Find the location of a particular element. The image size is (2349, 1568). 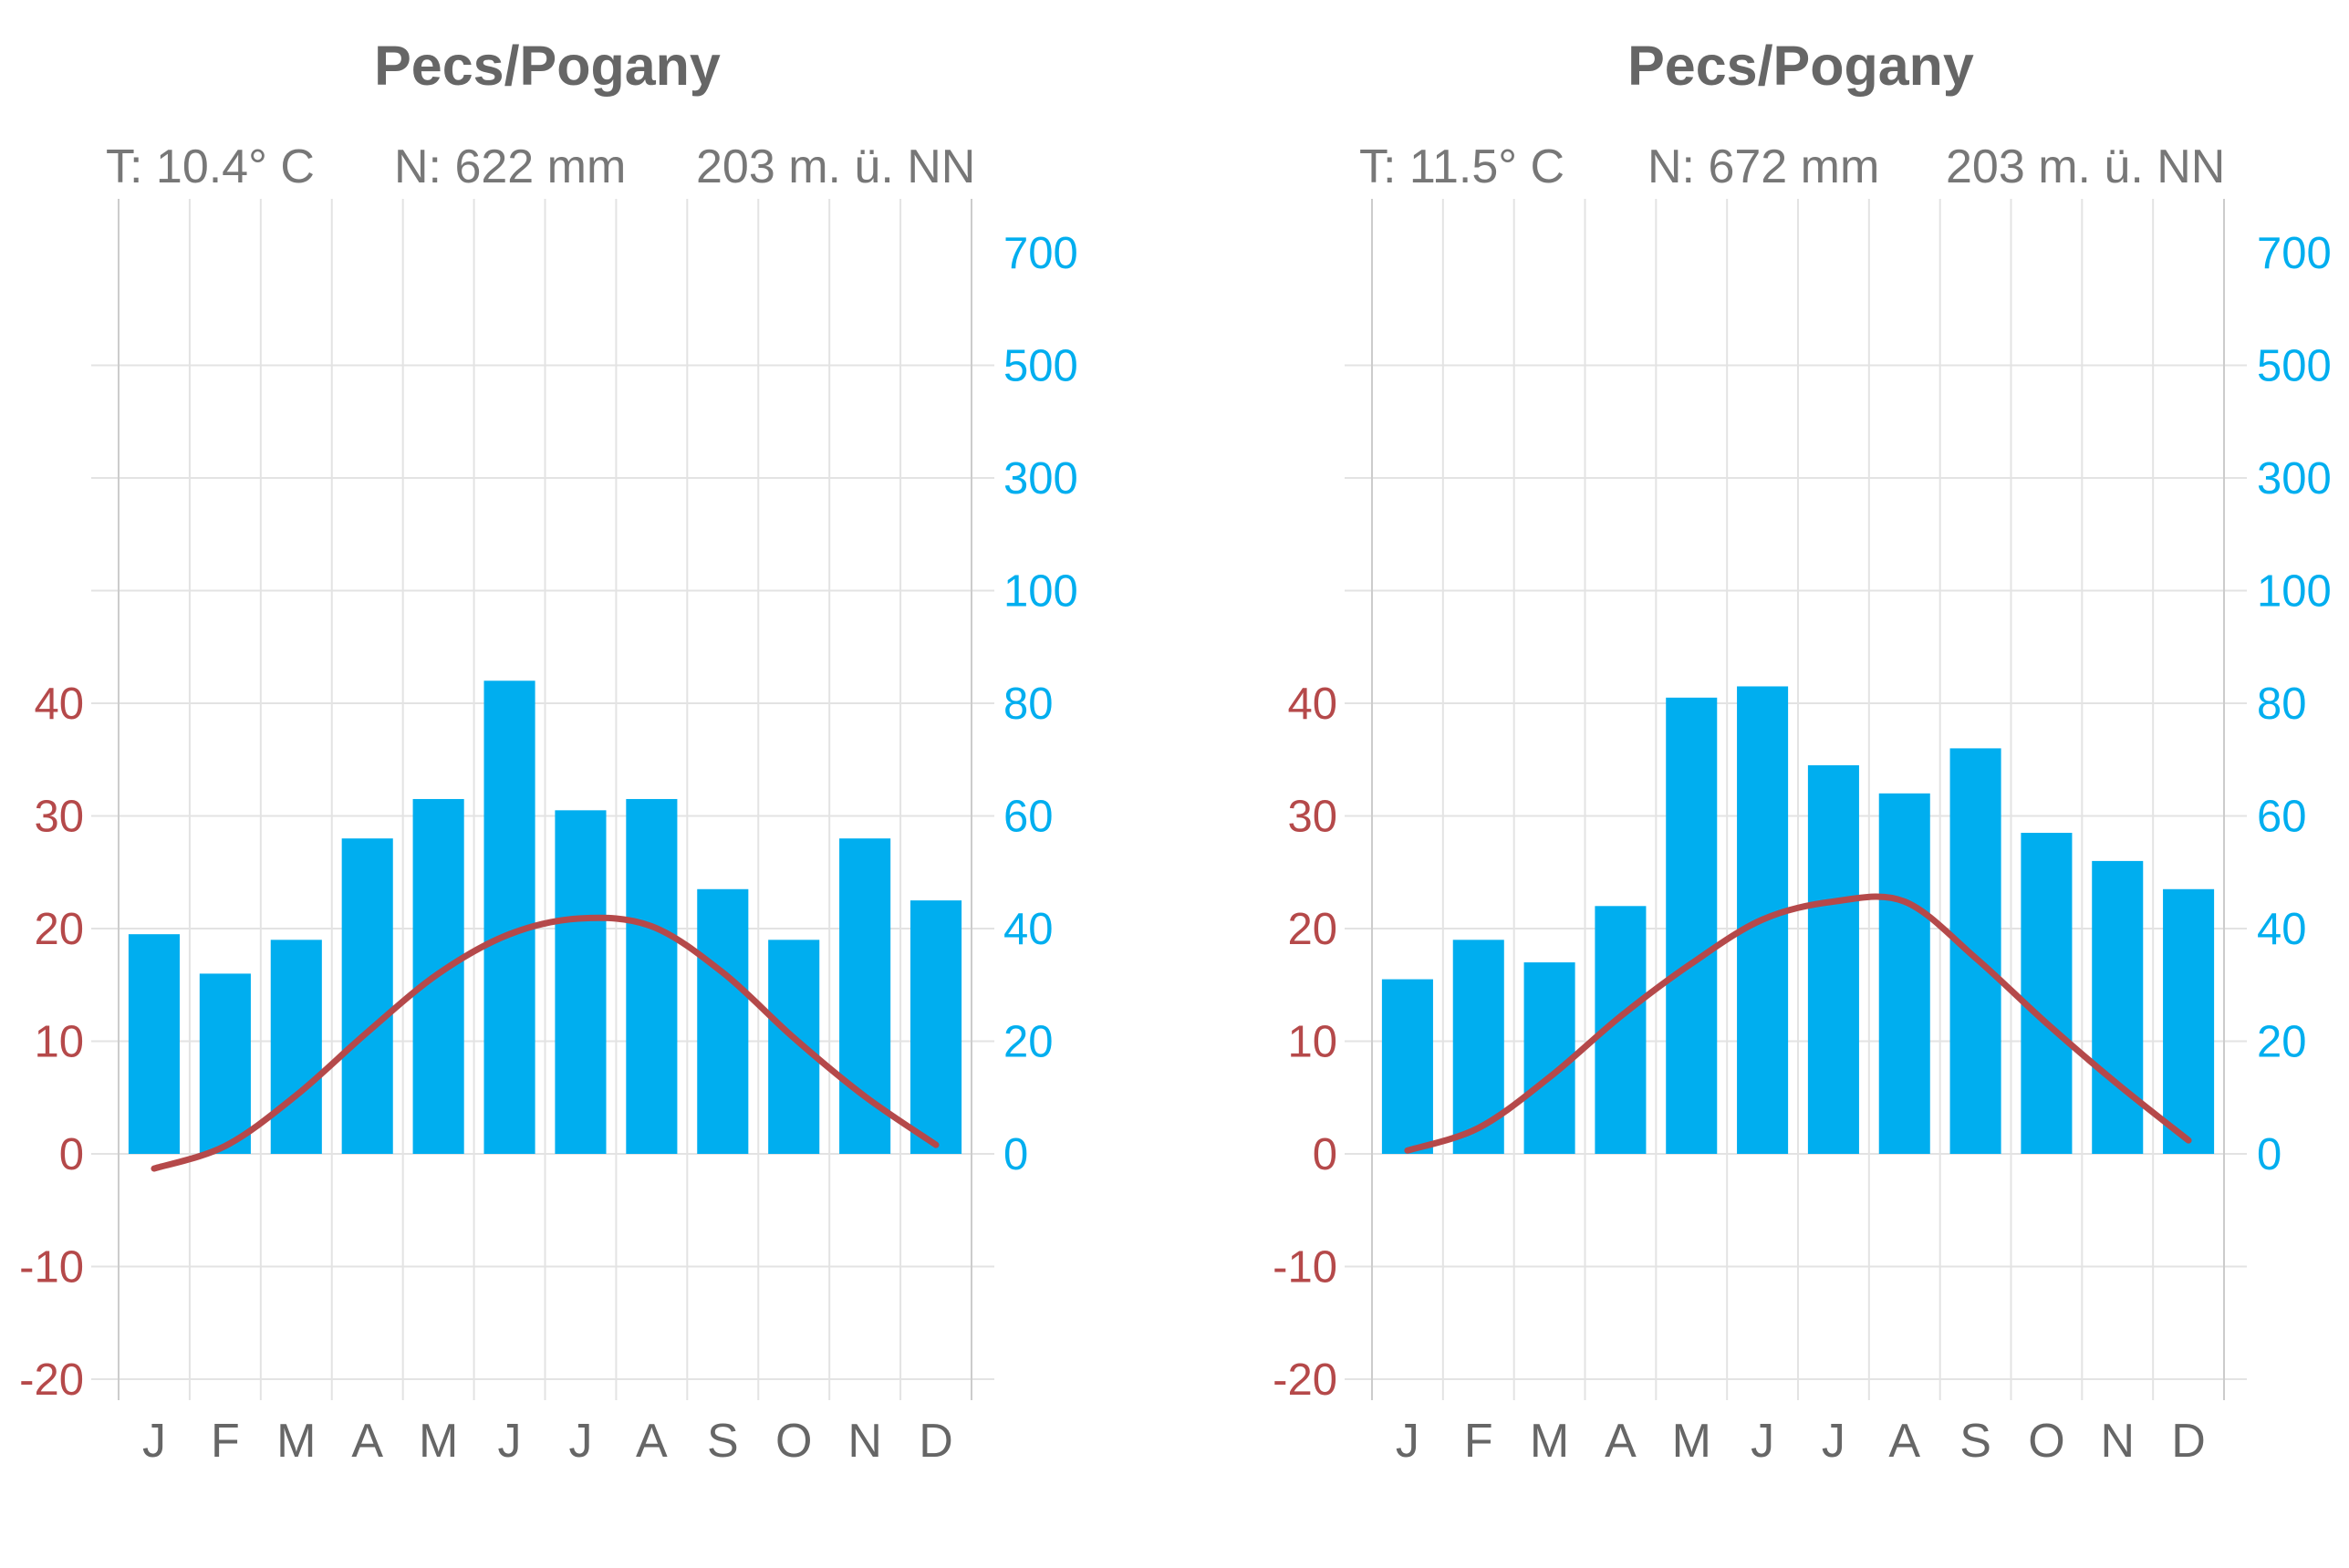

mean-temperature-label: T: 11.5° C is located at coordinates (1461, 166).